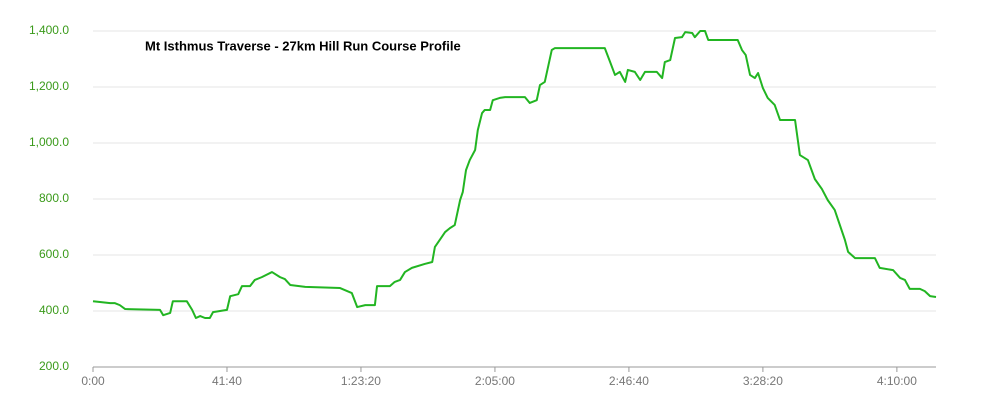 Image resolution: width=986 pixels, height=418 pixels. What do you see at coordinates (54, 310) in the screenshot?
I see `y-tick-label: 400.0` at bounding box center [54, 310].